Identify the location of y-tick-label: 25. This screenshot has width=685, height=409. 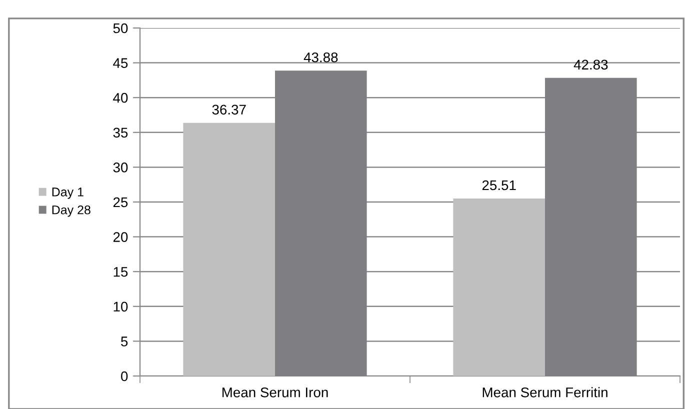
(120, 202).